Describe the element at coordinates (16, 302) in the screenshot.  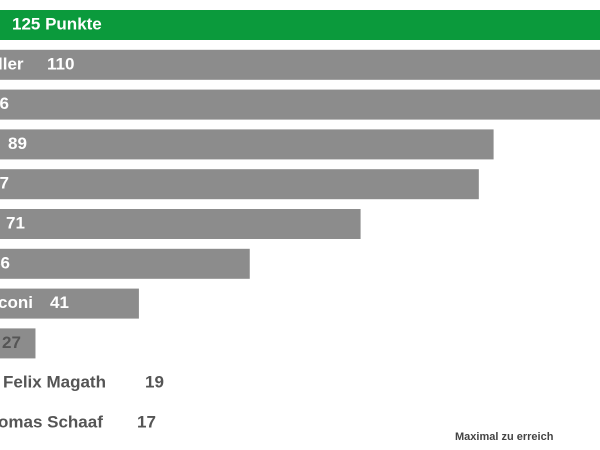
I see `category-label: coni` at that location.